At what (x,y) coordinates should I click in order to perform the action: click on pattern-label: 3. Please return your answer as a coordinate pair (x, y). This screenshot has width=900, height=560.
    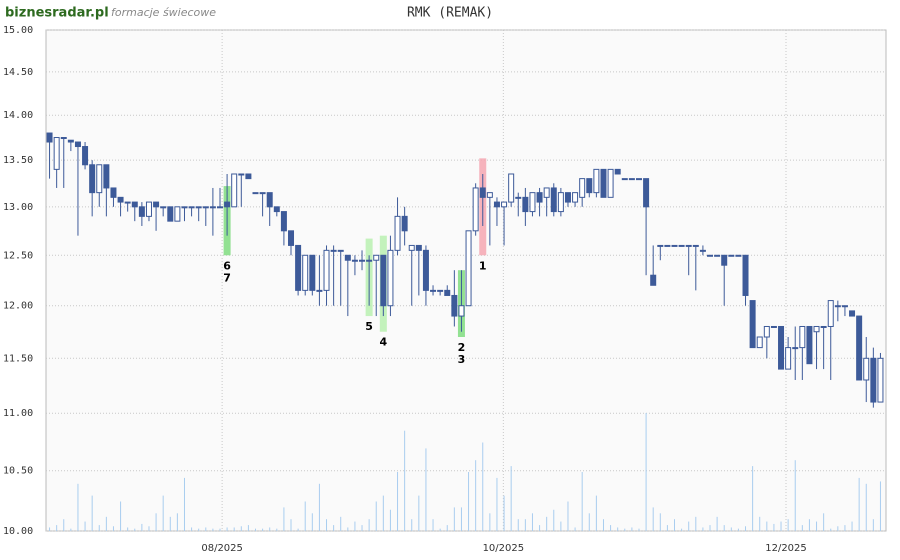
    Looking at the image, I should click on (462, 359).